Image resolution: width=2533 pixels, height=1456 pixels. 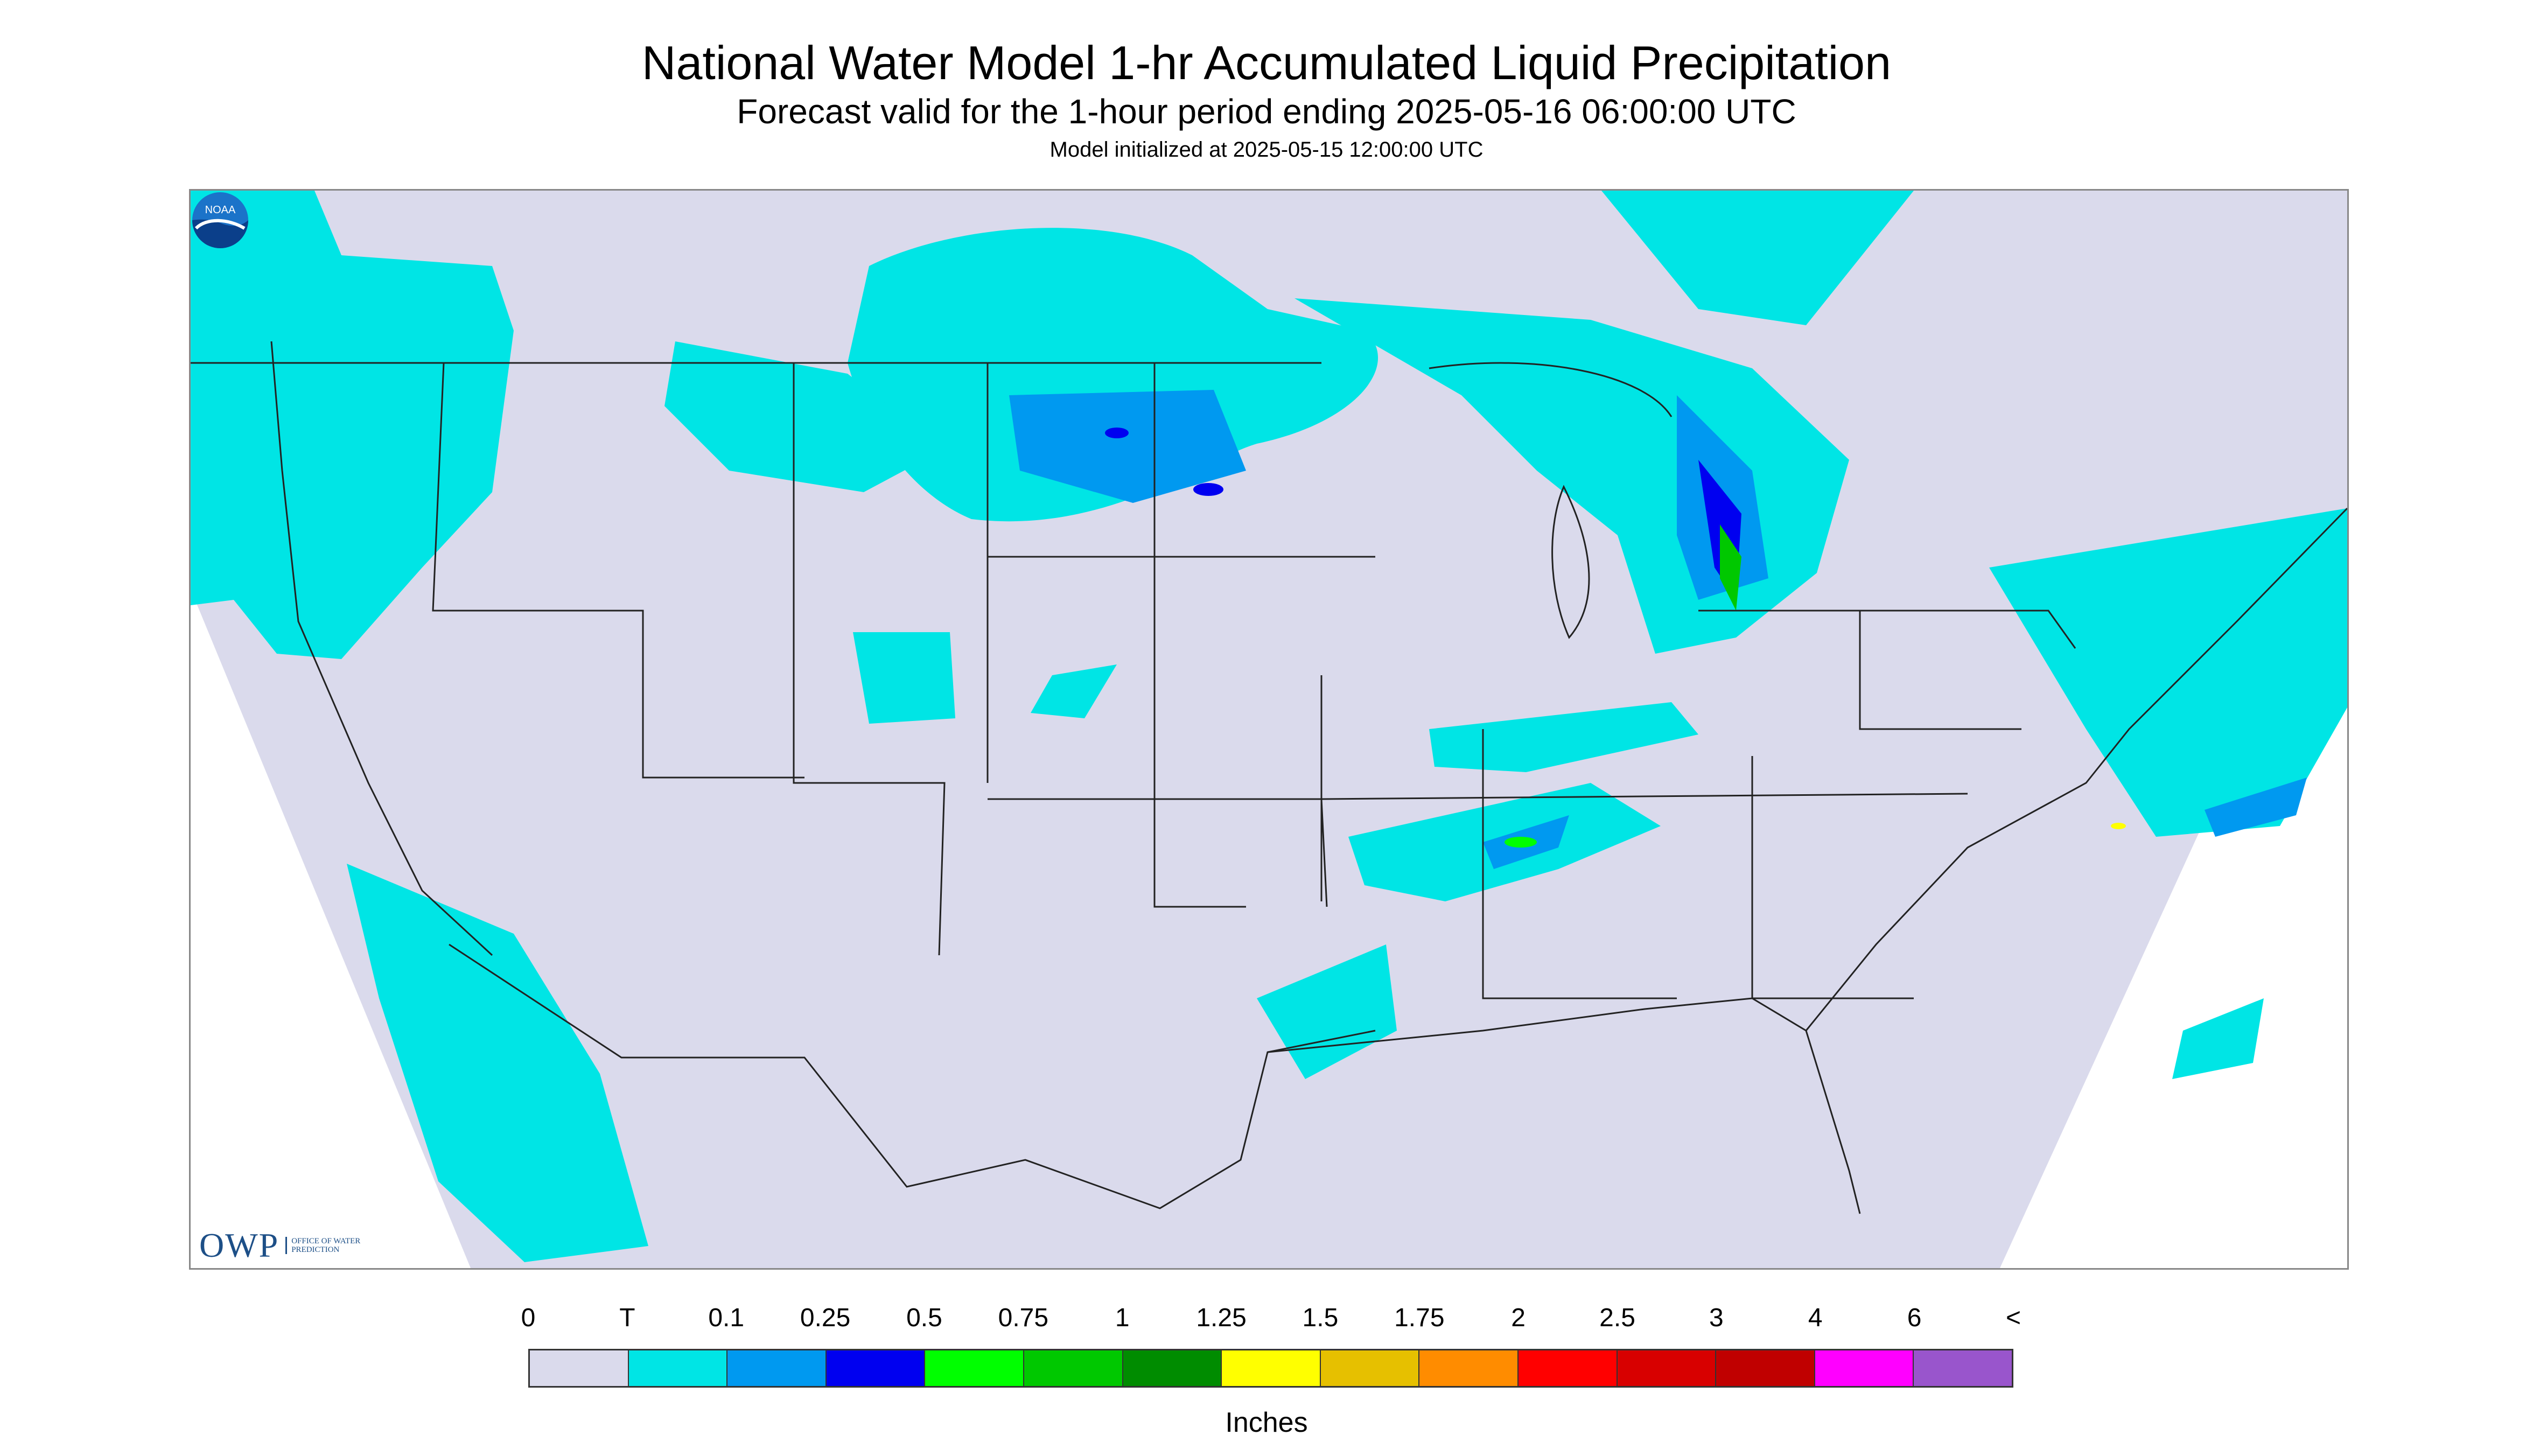 I want to click on noaa-logo-text: NOAA, so click(x=220, y=210).